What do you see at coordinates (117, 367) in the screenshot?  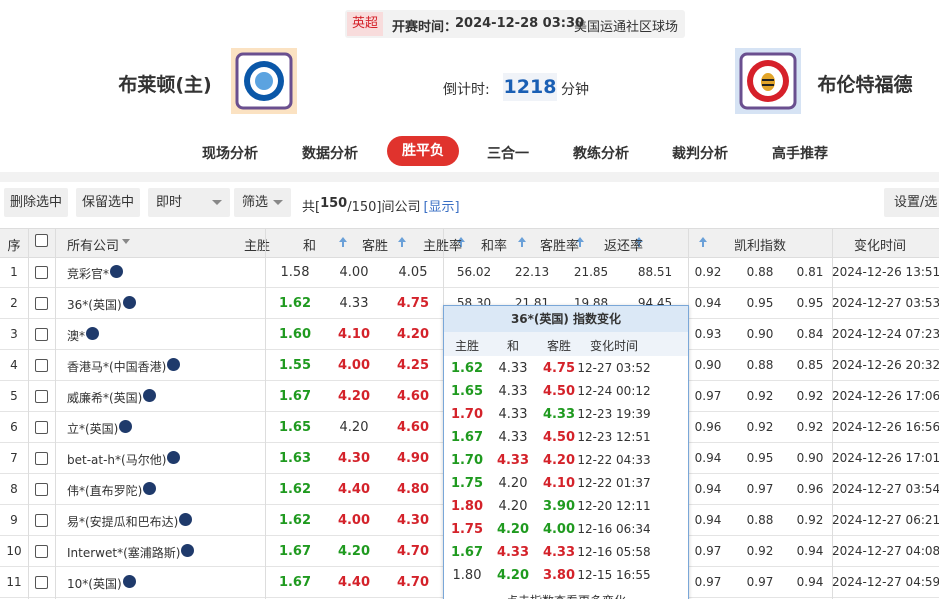 I see `company-name: 香港马*(中国香港)` at bounding box center [117, 367].